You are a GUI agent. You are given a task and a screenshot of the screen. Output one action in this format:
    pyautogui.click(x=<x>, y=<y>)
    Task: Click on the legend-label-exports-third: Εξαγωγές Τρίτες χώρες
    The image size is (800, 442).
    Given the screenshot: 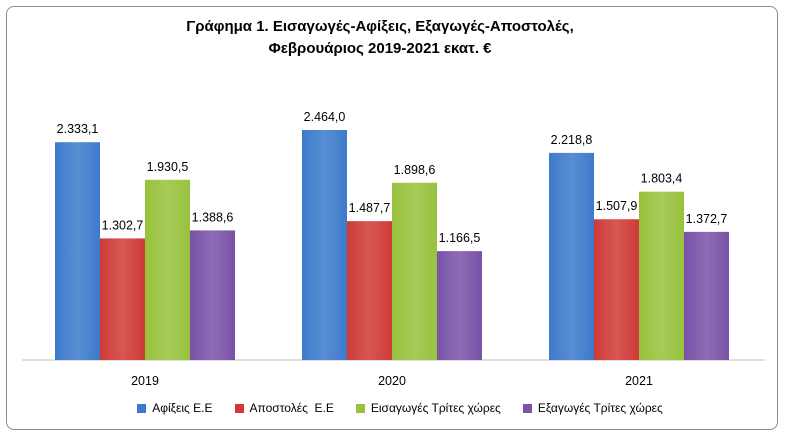 What is the action you would take?
    pyautogui.click(x=600, y=408)
    